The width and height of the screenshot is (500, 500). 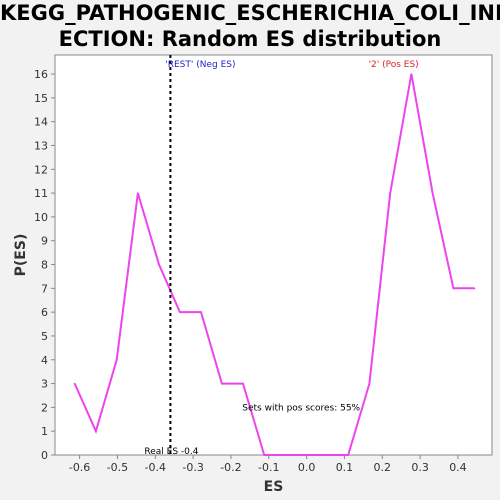 I want to click on y-tick-label: 12, so click(x=41, y=169).